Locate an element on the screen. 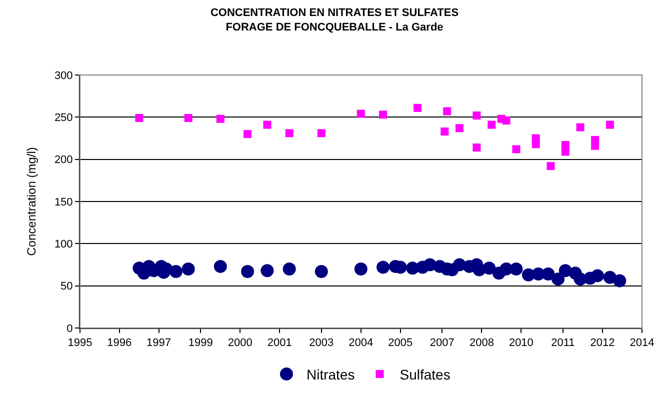 This screenshot has height=402, width=669. x-tick-label: 2001 is located at coordinates (279, 343).